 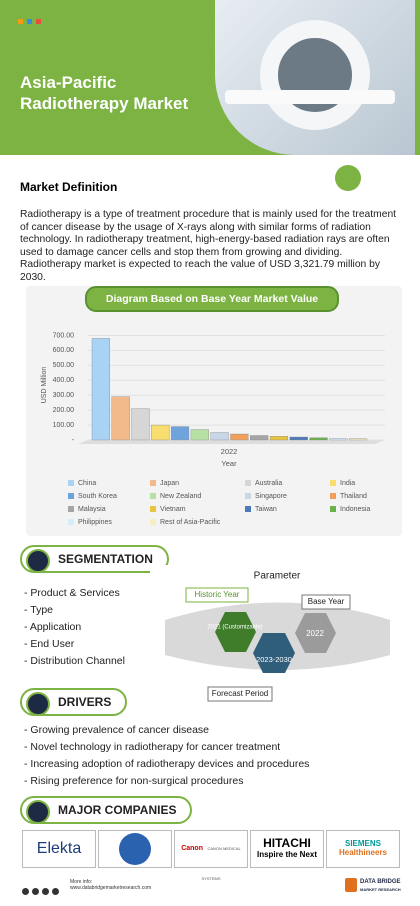 What do you see at coordinates (117, 810) in the screenshot?
I see `pill-text: MAJOR COMPANIES` at bounding box center [117, 810].